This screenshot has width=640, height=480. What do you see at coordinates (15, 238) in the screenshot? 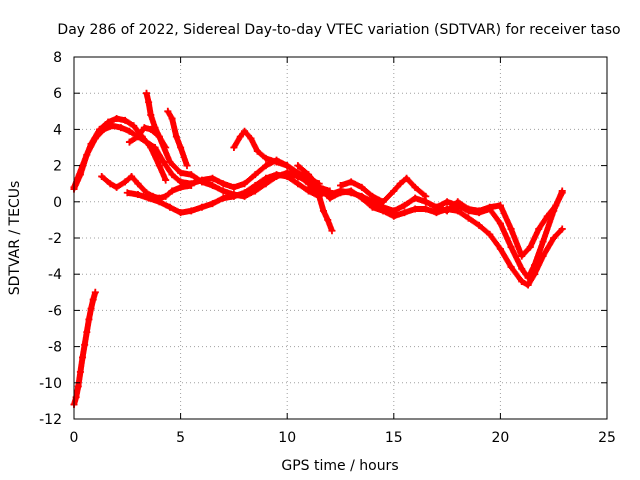
I see `y-axis-label: SDTVAR / TECUs` at bounding box center [15, 238].